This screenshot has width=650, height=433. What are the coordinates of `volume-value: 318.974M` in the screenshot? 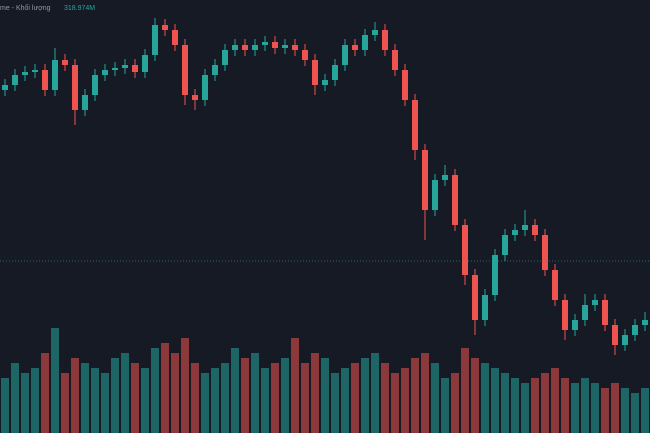 It's located at (79, 8).